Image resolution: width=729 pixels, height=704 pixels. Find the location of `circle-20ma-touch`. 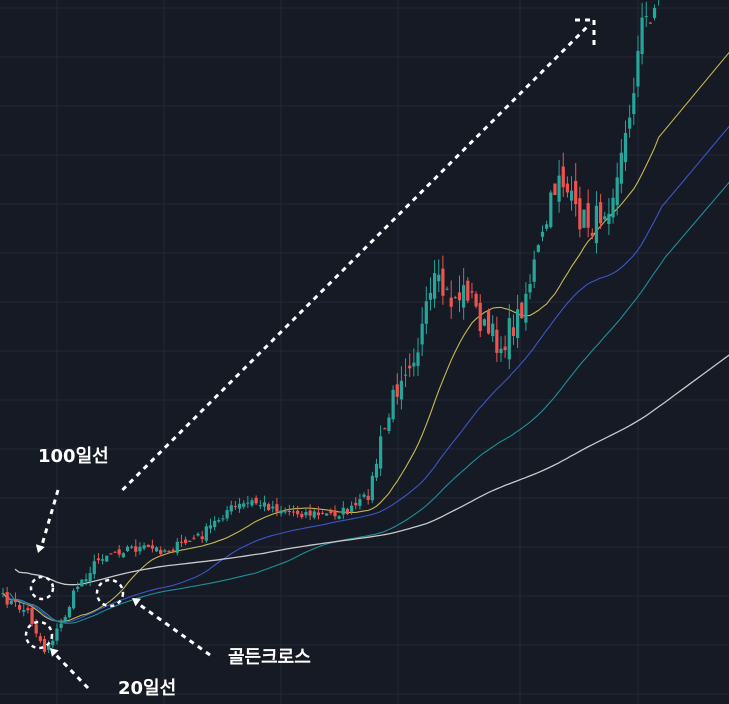

circle-20ma-touch is located at coordinates (39, 635).